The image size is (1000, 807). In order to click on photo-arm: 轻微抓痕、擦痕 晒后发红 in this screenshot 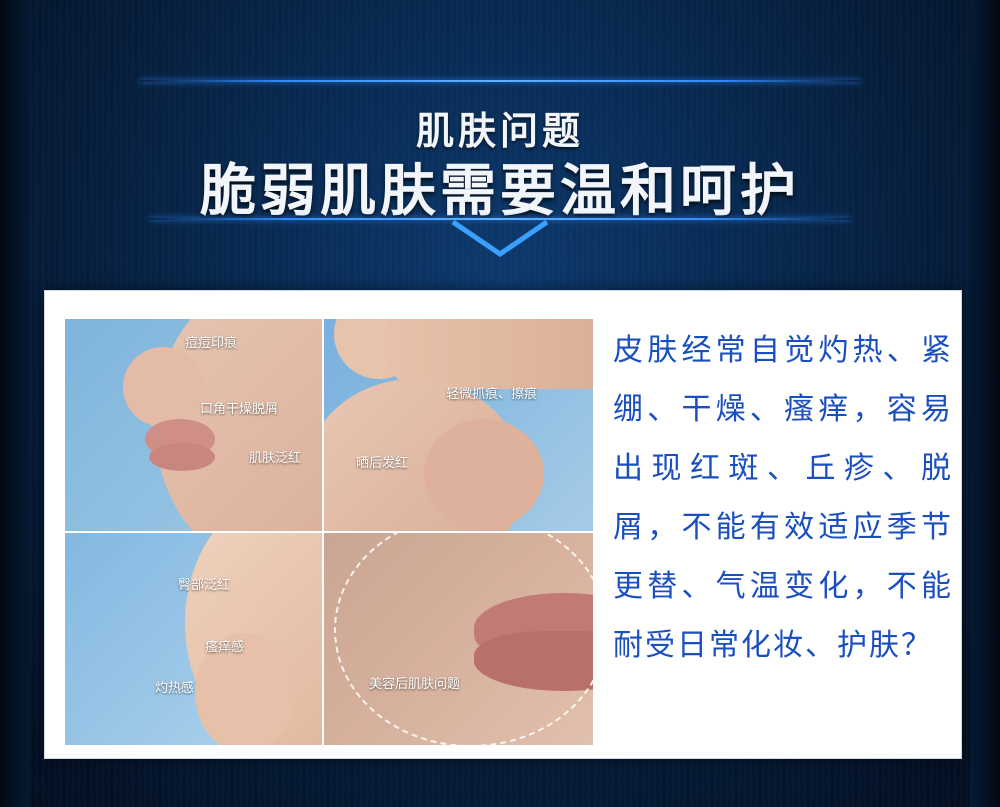, I will do `click(458, 425)`.